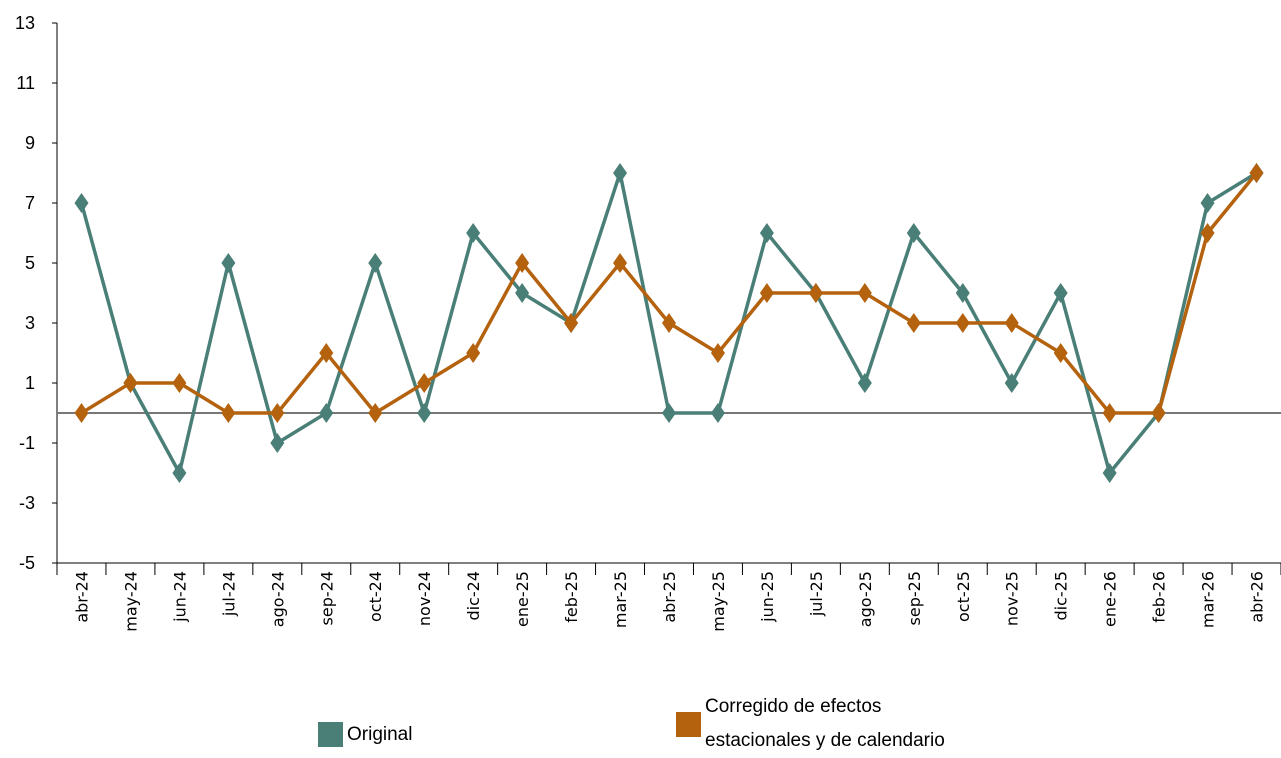 The width and height of the screenshot is (1281, 758). Describe the element at coordinates (30, 203) in the screenshot. I see `y-tick-label: 7` at that location.